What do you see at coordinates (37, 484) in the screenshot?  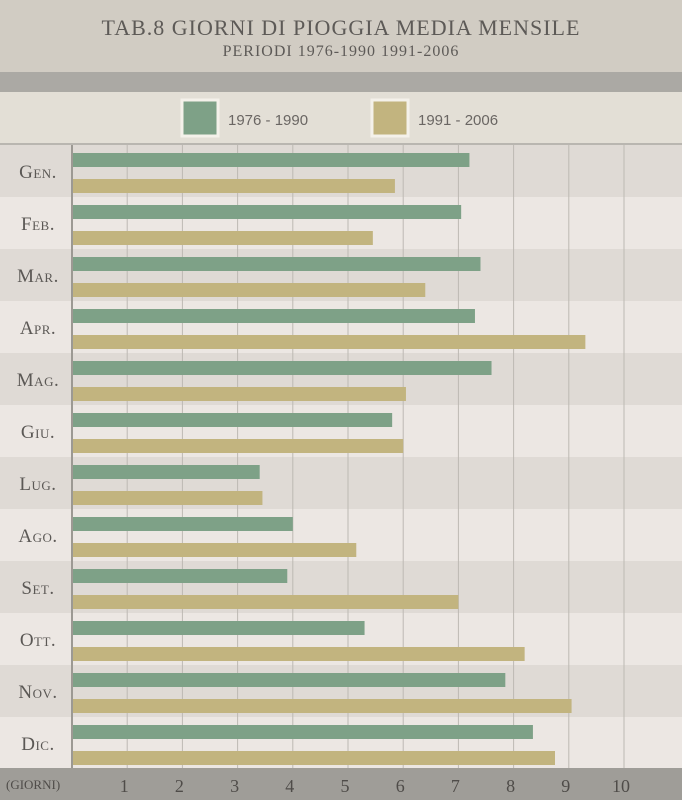 I see `category-label-lug: Lug.` at bounding box center [37, 484].